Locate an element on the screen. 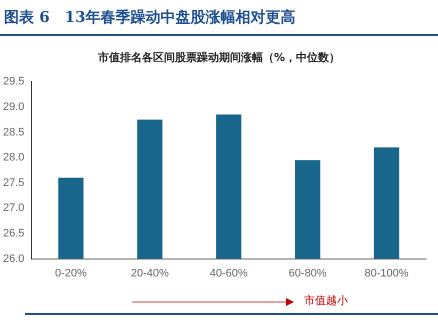  text: 市值越小 is located at coordinates (326, 300).